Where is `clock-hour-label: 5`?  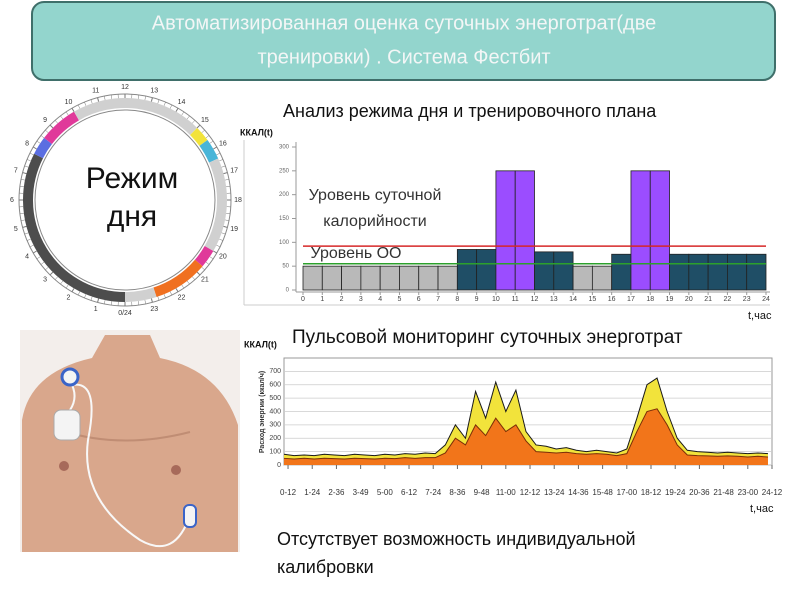
clock-hour-label: 5 is located at coordinates (16, 229).